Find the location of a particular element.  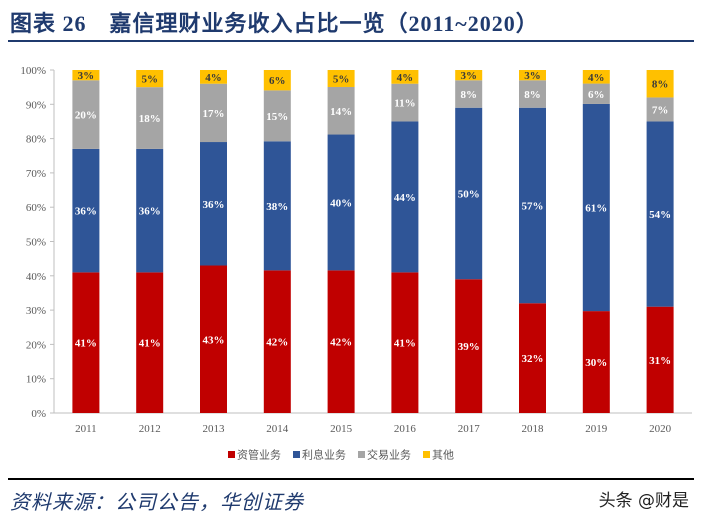

data-label: 50% is located at coordinates (469, 194).